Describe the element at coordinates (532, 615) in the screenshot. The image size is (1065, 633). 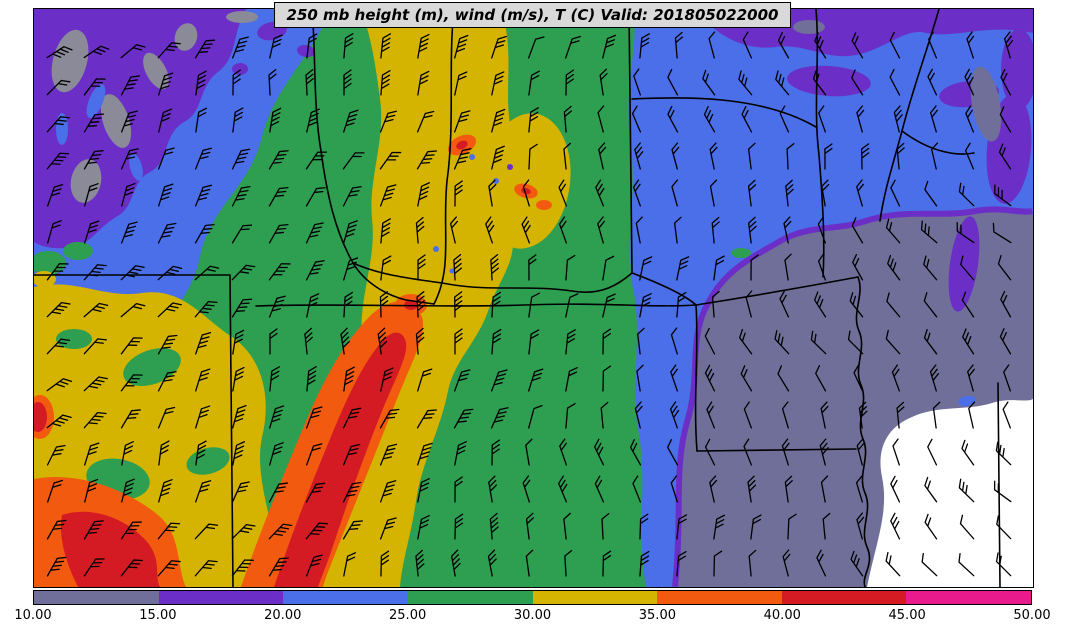
I see `colorbar-tick-label: 30.00` at that location.